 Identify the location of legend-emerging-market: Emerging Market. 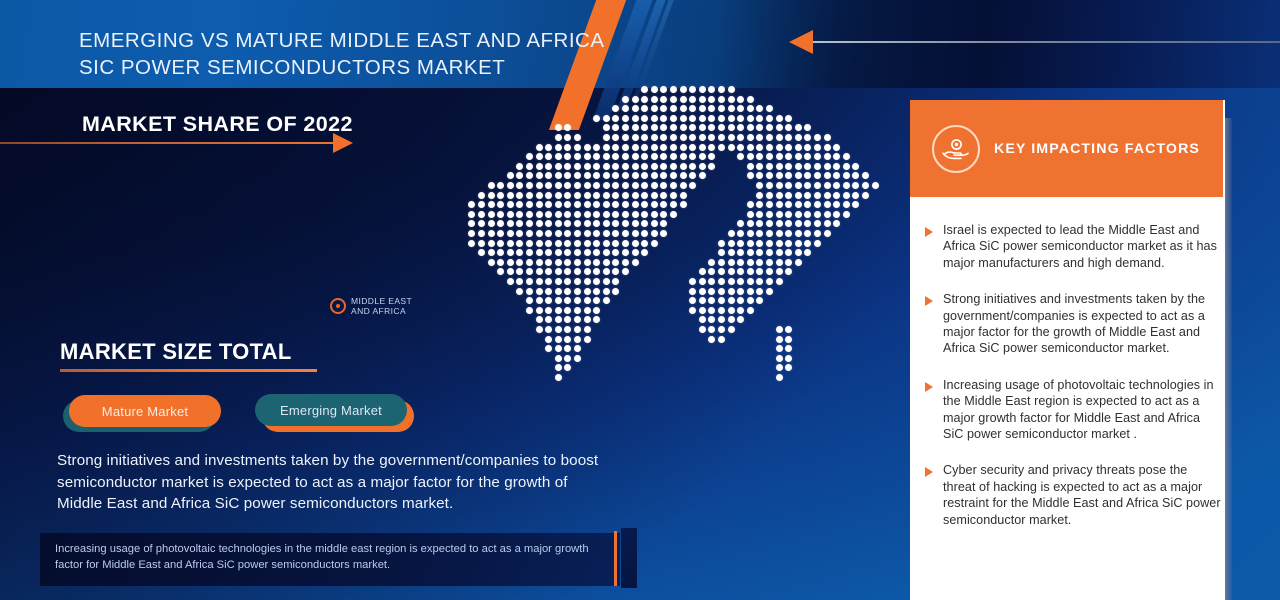
(331, 410).